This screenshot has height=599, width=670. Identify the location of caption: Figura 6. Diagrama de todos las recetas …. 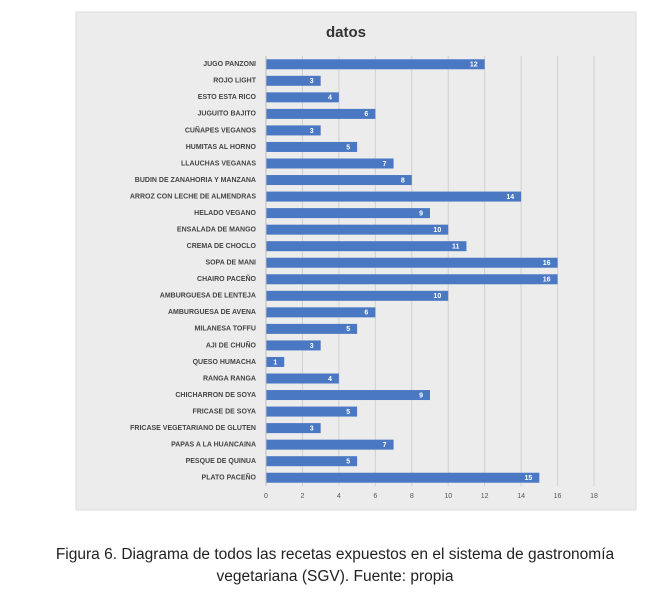
(335, 554).